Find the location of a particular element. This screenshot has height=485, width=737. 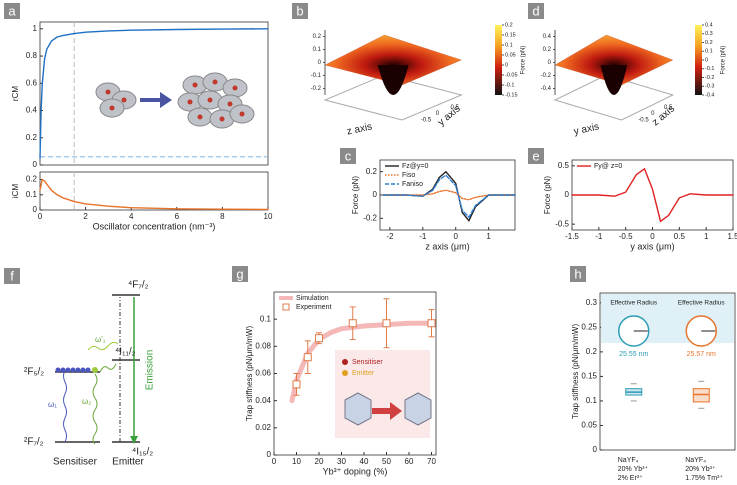

x-tick-label: 2 is located at coordinates (85, 216).